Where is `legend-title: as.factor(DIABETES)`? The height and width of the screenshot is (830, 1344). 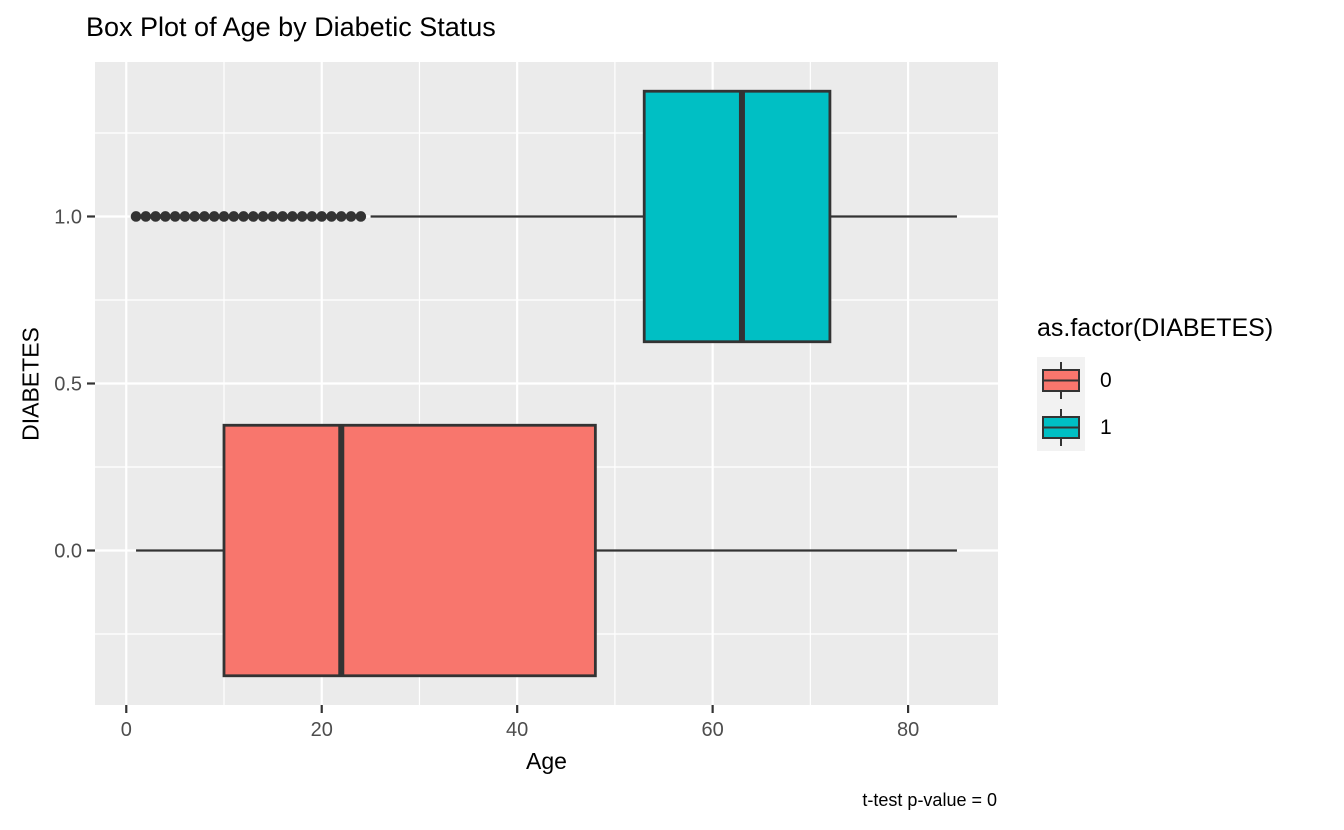 legend-title: as.factor(DIABETES) is located at coordinates (1155, 328).